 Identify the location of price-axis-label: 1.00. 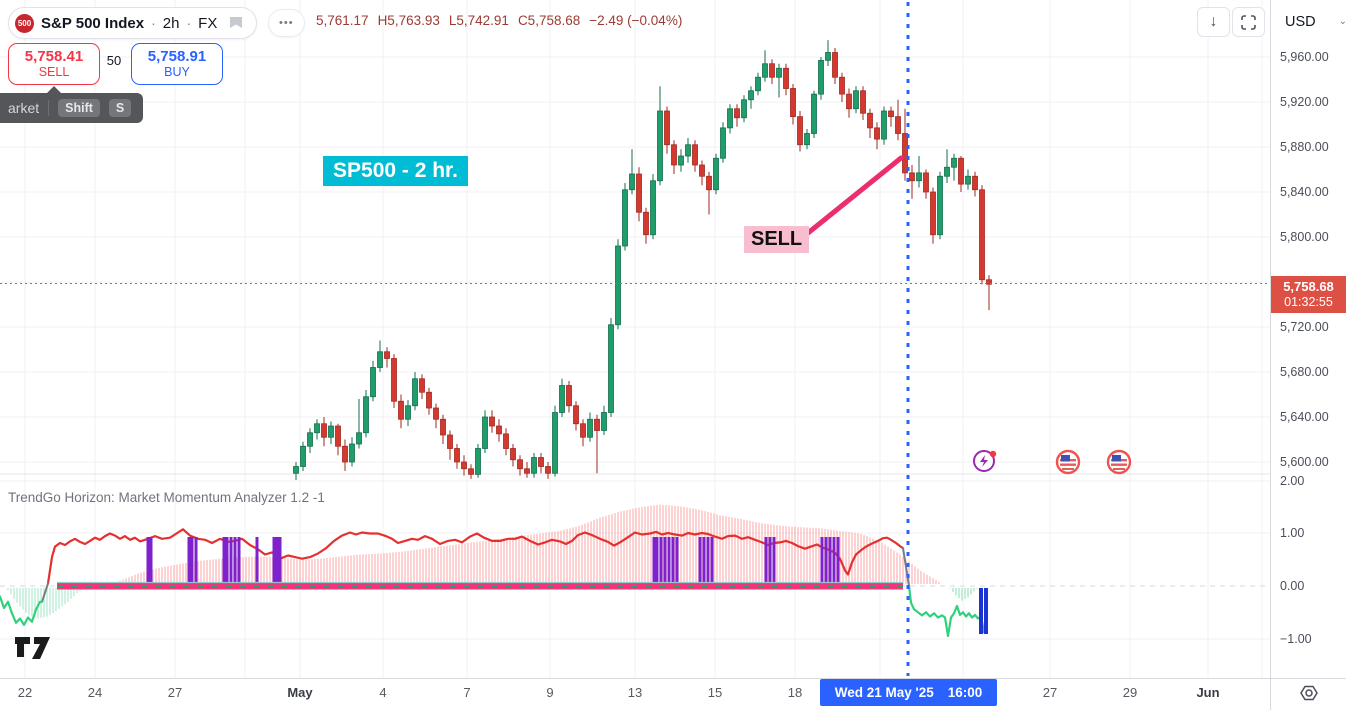
(1292, 533).